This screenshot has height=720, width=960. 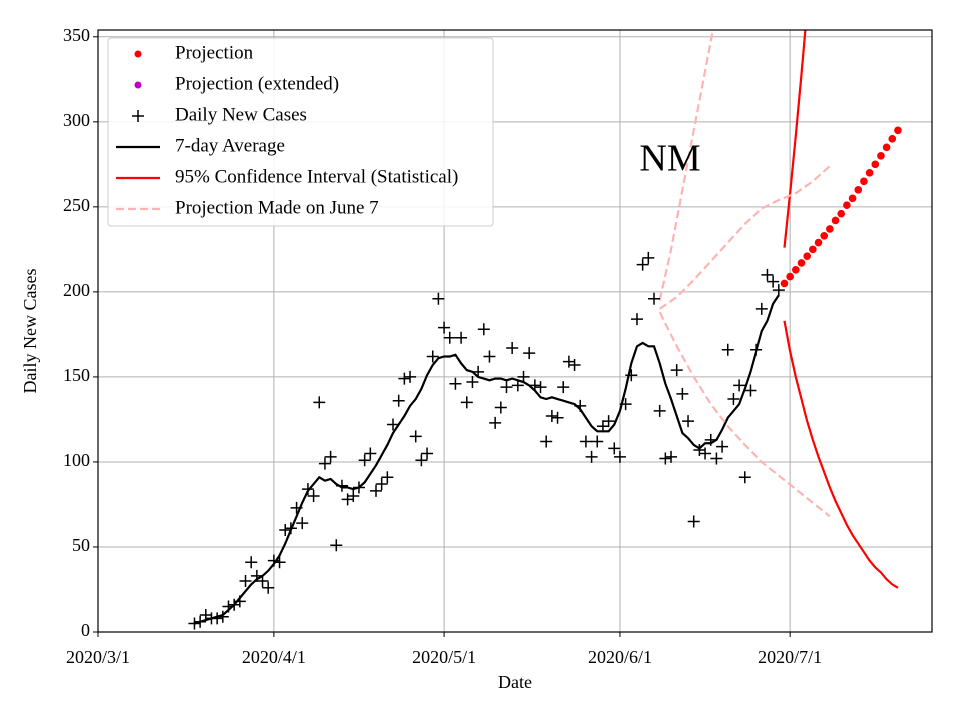 What do you see at coordinates (515, 682) in the screenshot?
I see `x-axis-label: Date` at bounding box center [515, 682].